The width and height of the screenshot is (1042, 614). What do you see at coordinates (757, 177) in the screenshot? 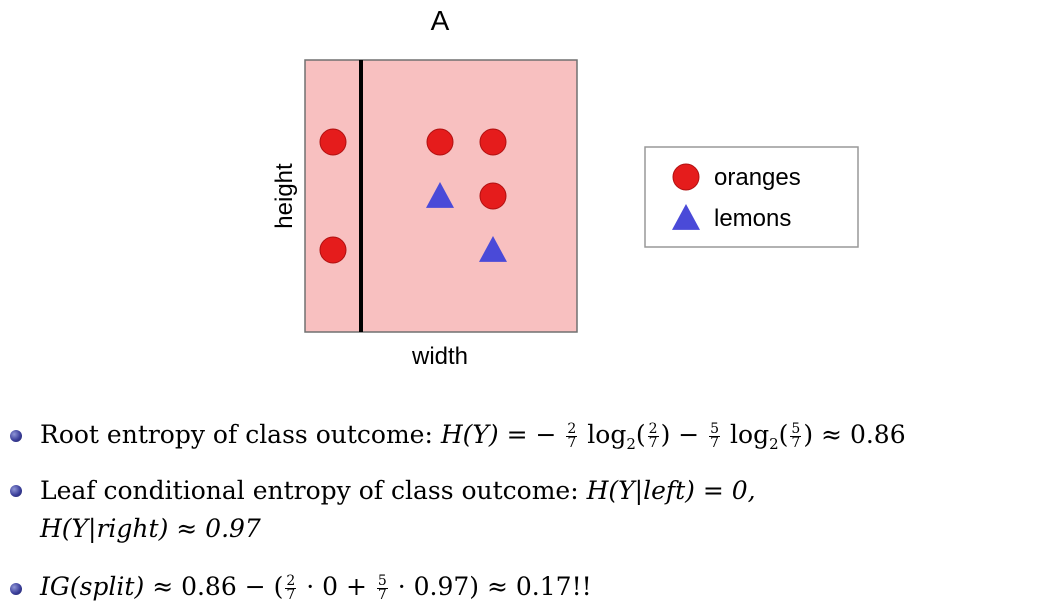
I see `legend-label-oranges: oranges` at bounding box center [757, 177].